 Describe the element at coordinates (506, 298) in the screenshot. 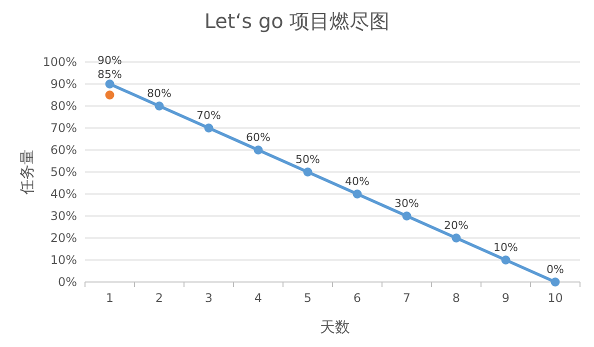

I see `x-tick-label: 9` at that location.